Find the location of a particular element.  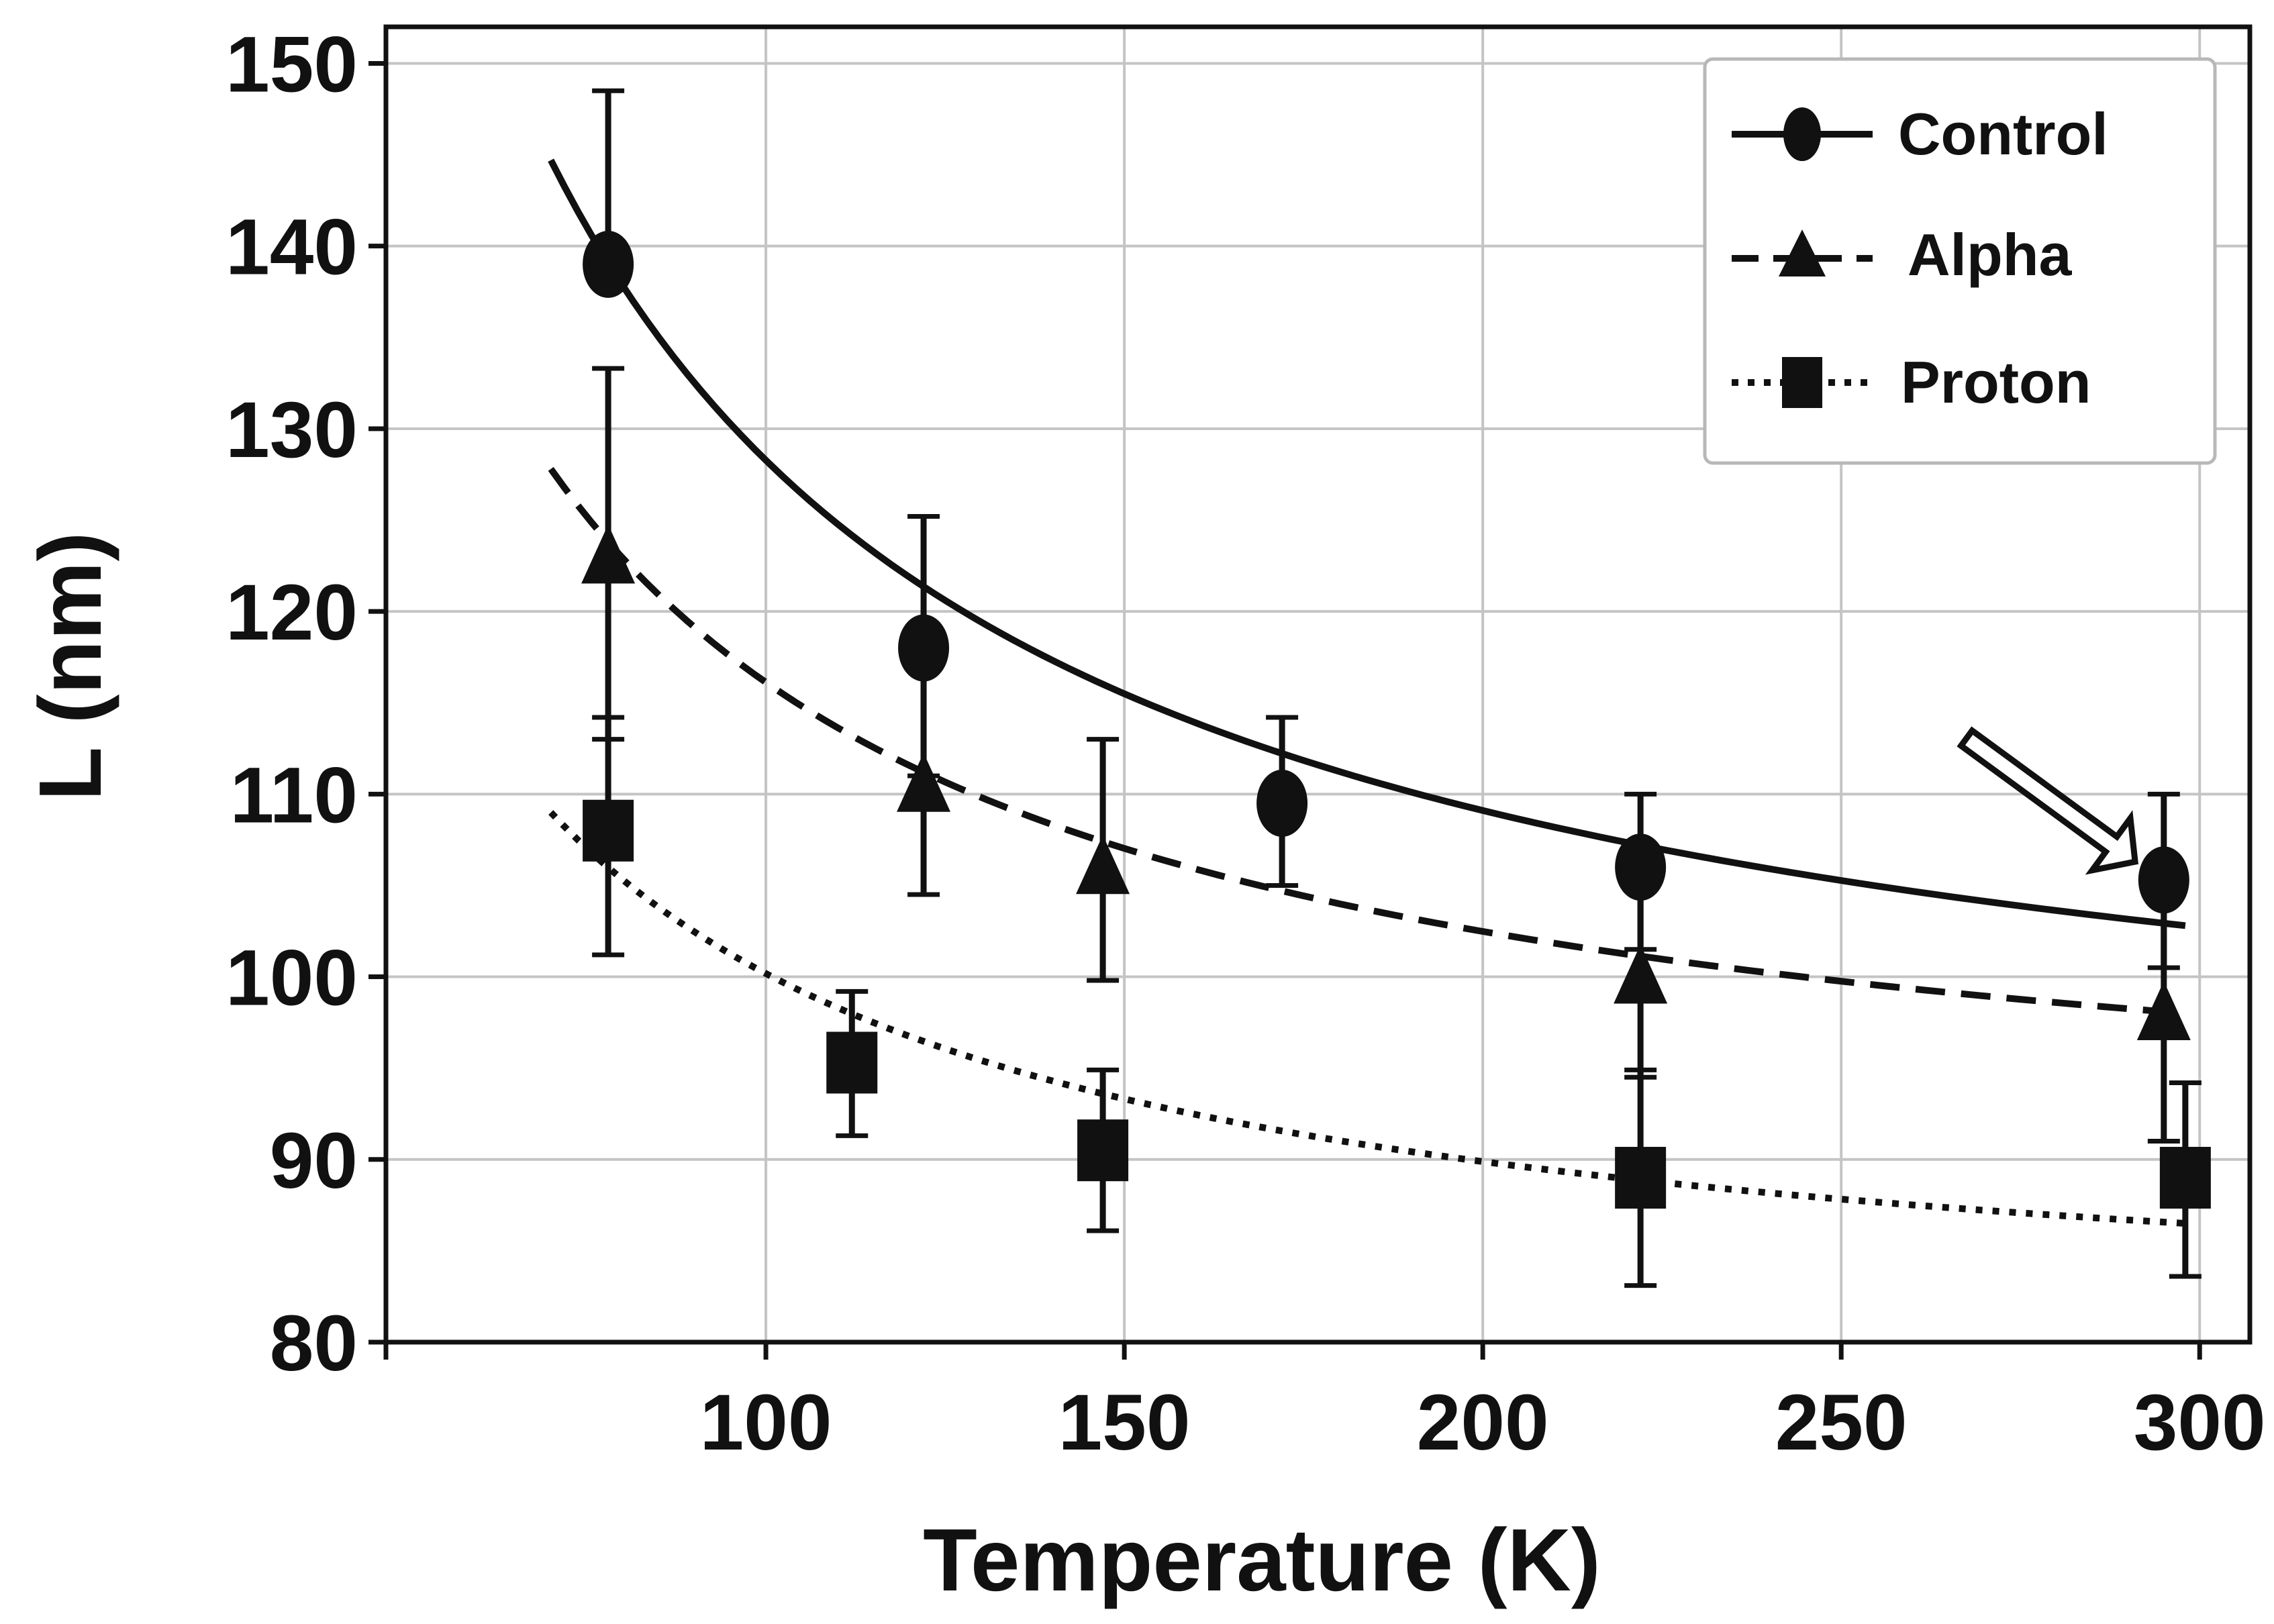

x-tick-label: 300 is located at coordinates (2200, 1422).